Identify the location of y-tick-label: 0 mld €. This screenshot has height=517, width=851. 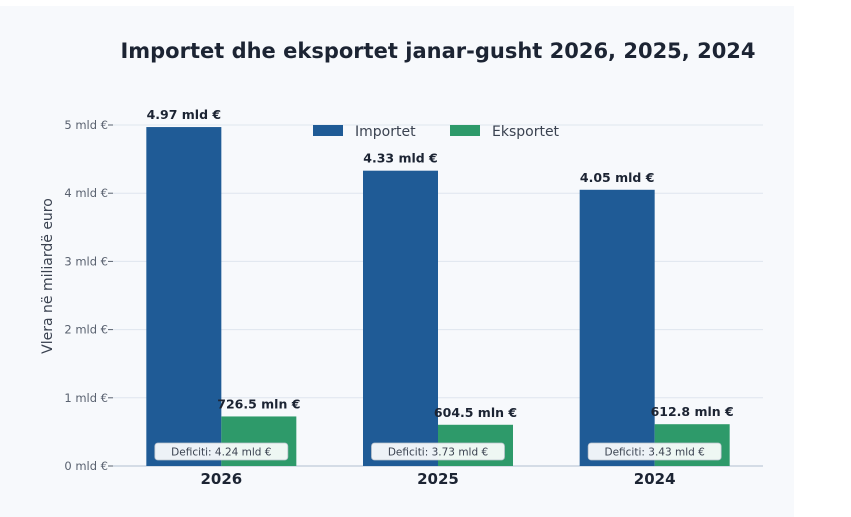
(86, 466).